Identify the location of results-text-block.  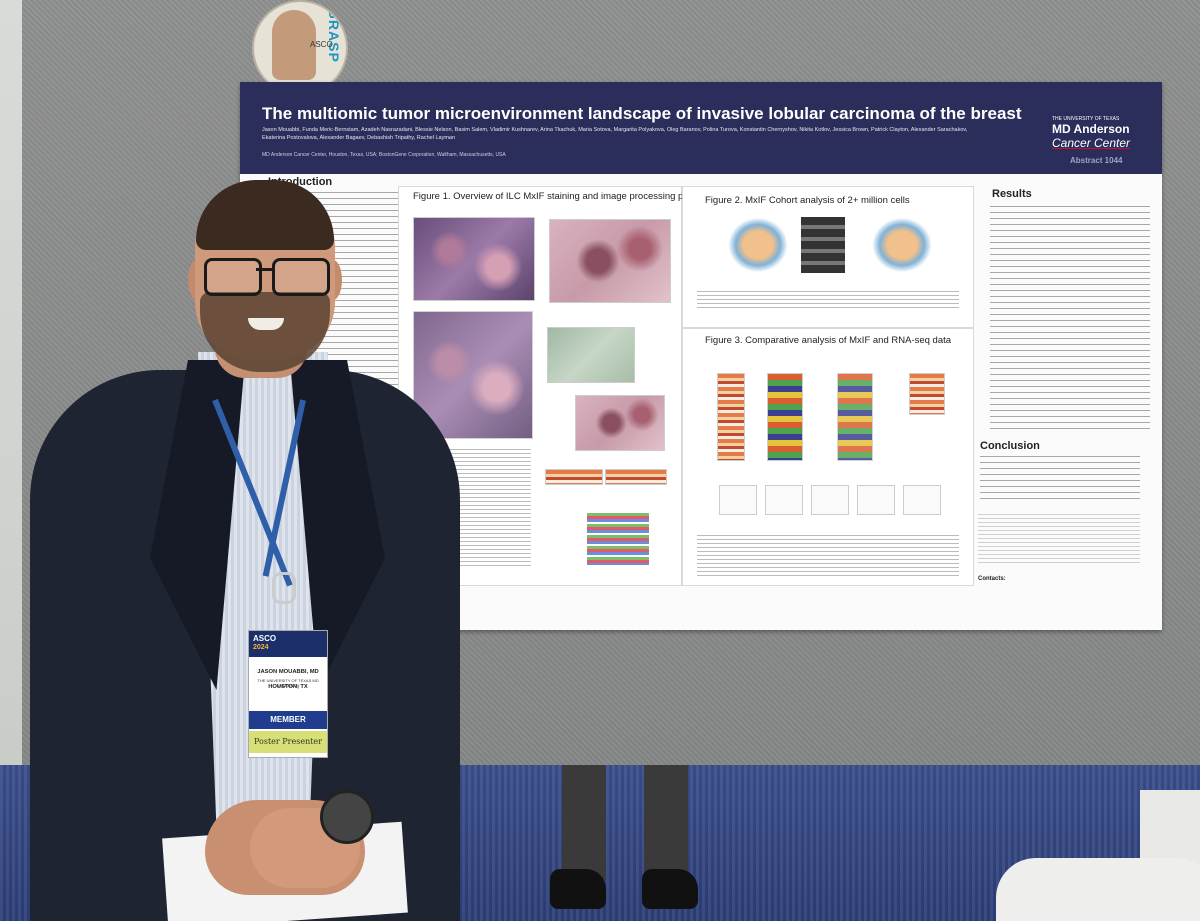
(1070, 318).